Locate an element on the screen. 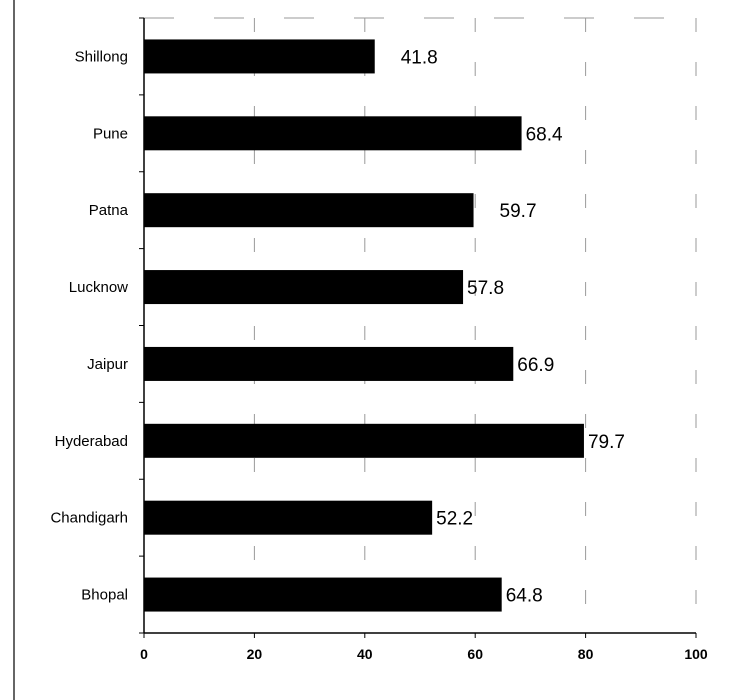 This screenshot has width=729, height=700. category-label-bhopal: Bhopal is located at coordinates (104, 595).